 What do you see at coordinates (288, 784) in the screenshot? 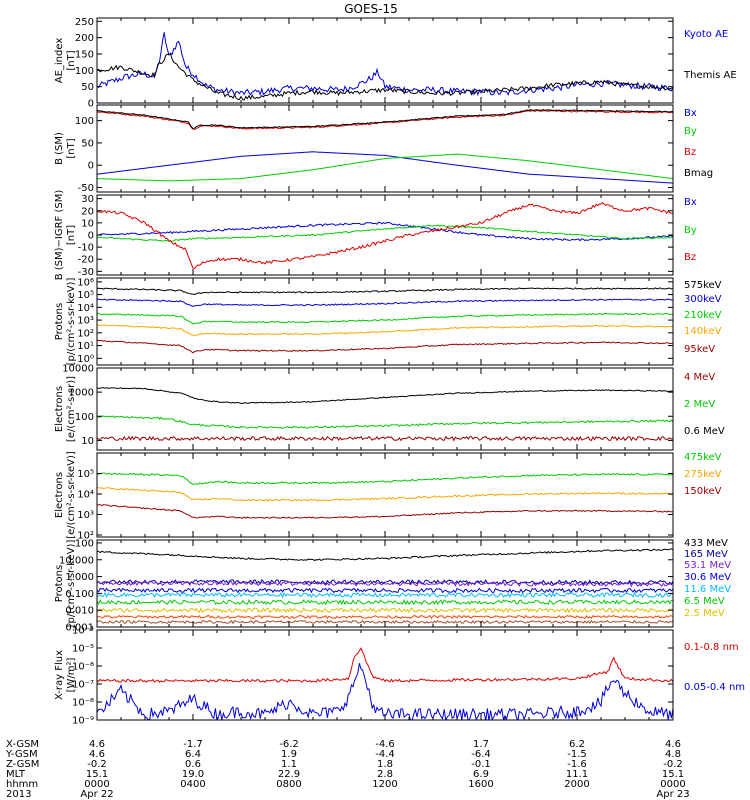
I see `x-axis-value: 0800` at bounding box center [288, 784].